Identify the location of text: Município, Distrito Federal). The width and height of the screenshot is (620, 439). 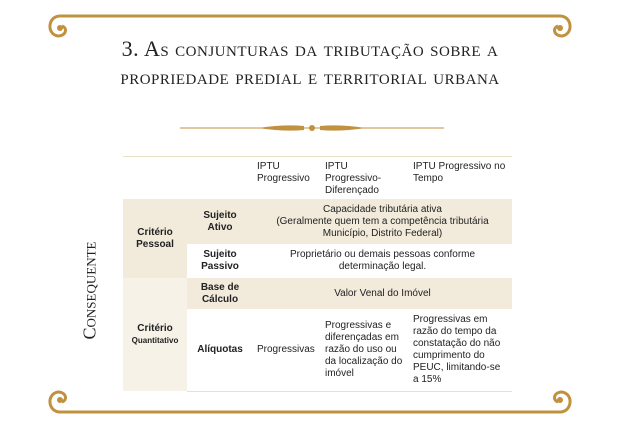
(382, 233).